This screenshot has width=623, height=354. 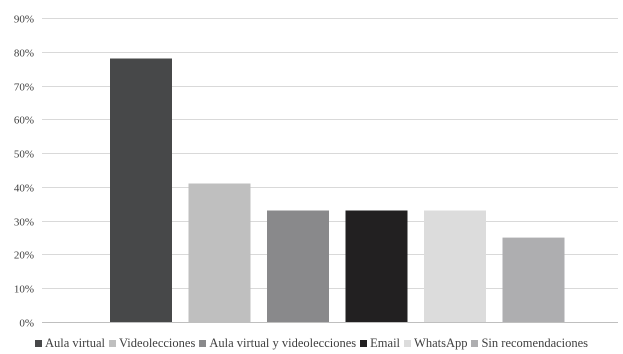 What do you see at coordinates (441, 343) in the screenshot?
I see `legend-label: WhatsApp` at bounding box center [441, 343].